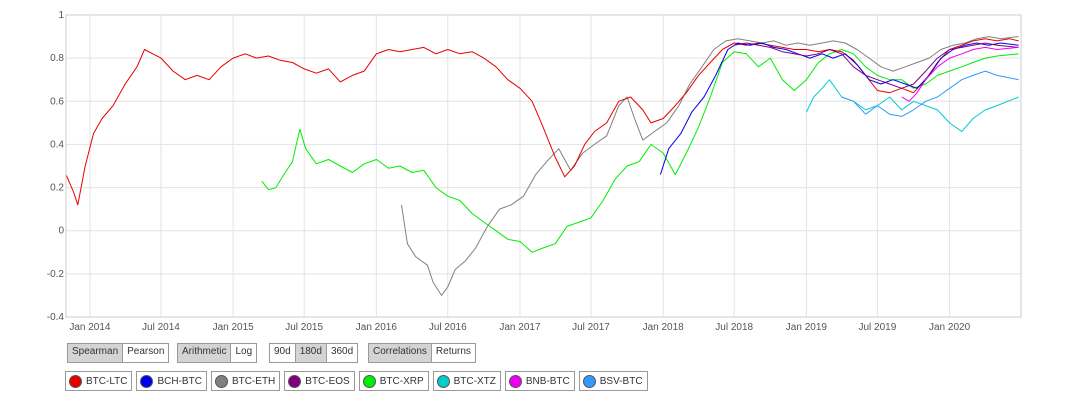 The image size is (1090, 401). I want to click on y-axis-labels: -0.4 -0.2 0 0.2 0.4 0.6 0.8 1, so click(56, 166).